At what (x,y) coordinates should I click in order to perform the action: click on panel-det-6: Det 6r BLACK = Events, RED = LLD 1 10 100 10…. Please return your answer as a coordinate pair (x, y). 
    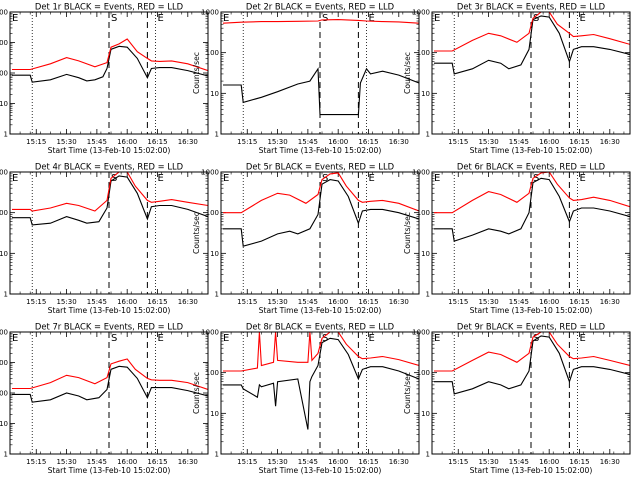
    Looking at the image, I should click on (517, 238).